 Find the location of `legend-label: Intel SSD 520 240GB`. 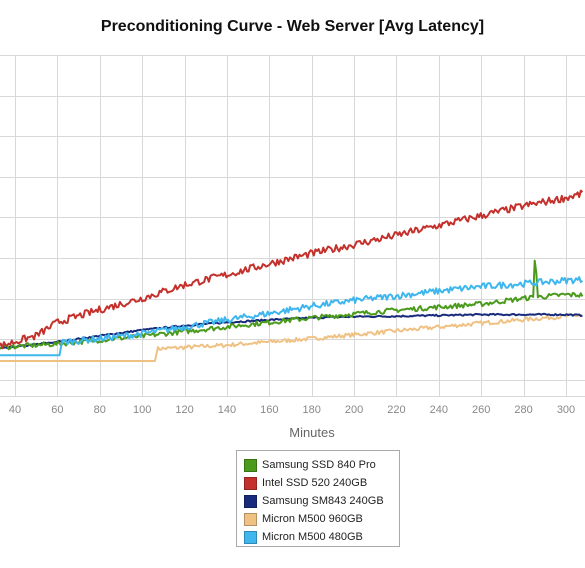

legend-label: Intel SSD 520 240GB is located at coordinates (315, 483).